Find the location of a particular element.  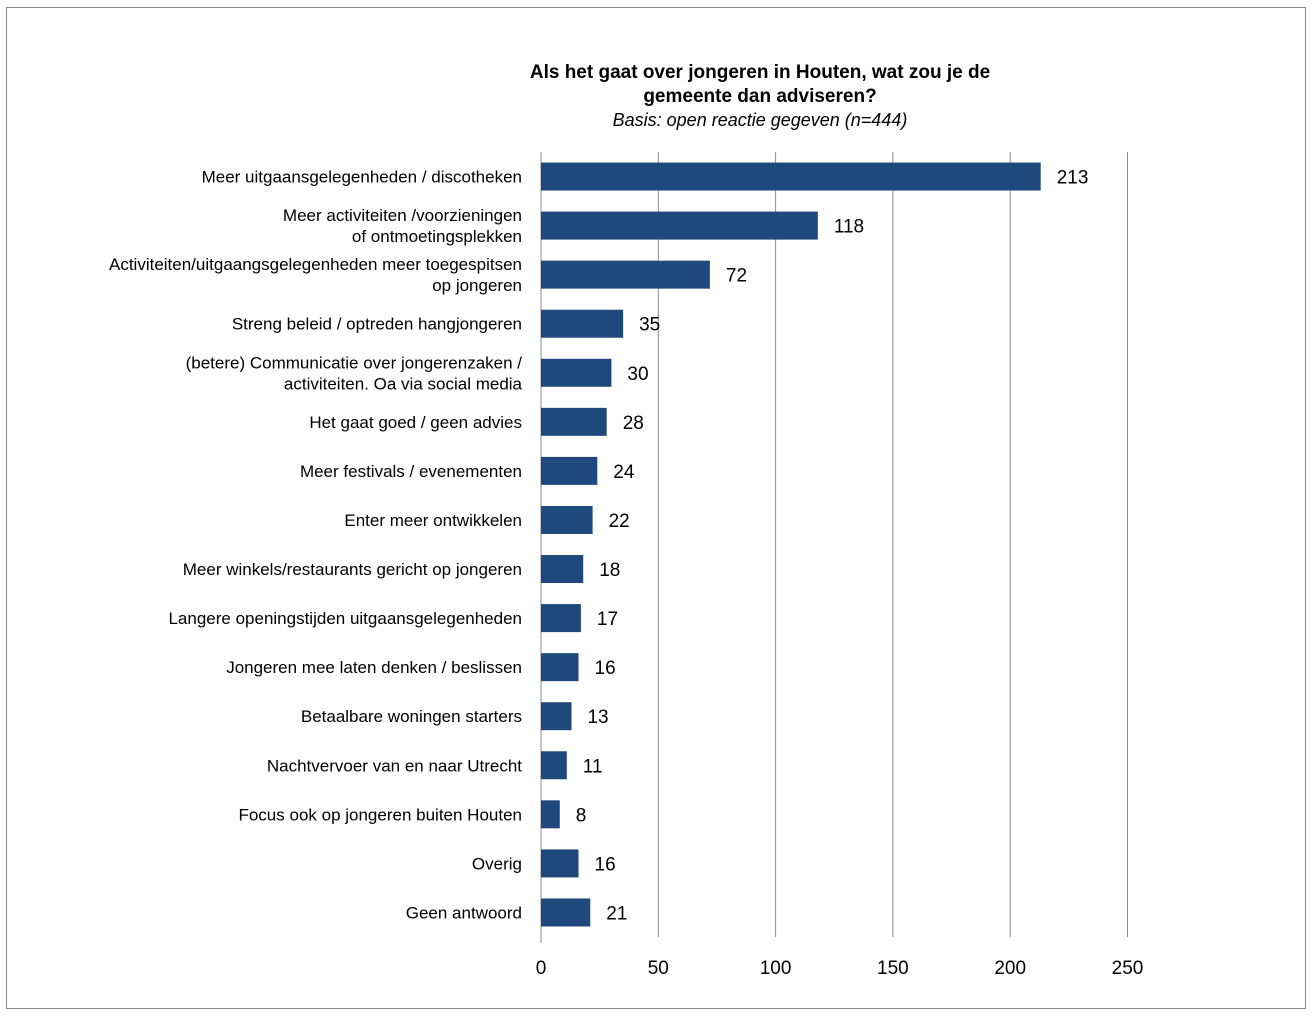

category-label: Focus ook op jongeren buiten Houten is located at coordinates (380, 814).